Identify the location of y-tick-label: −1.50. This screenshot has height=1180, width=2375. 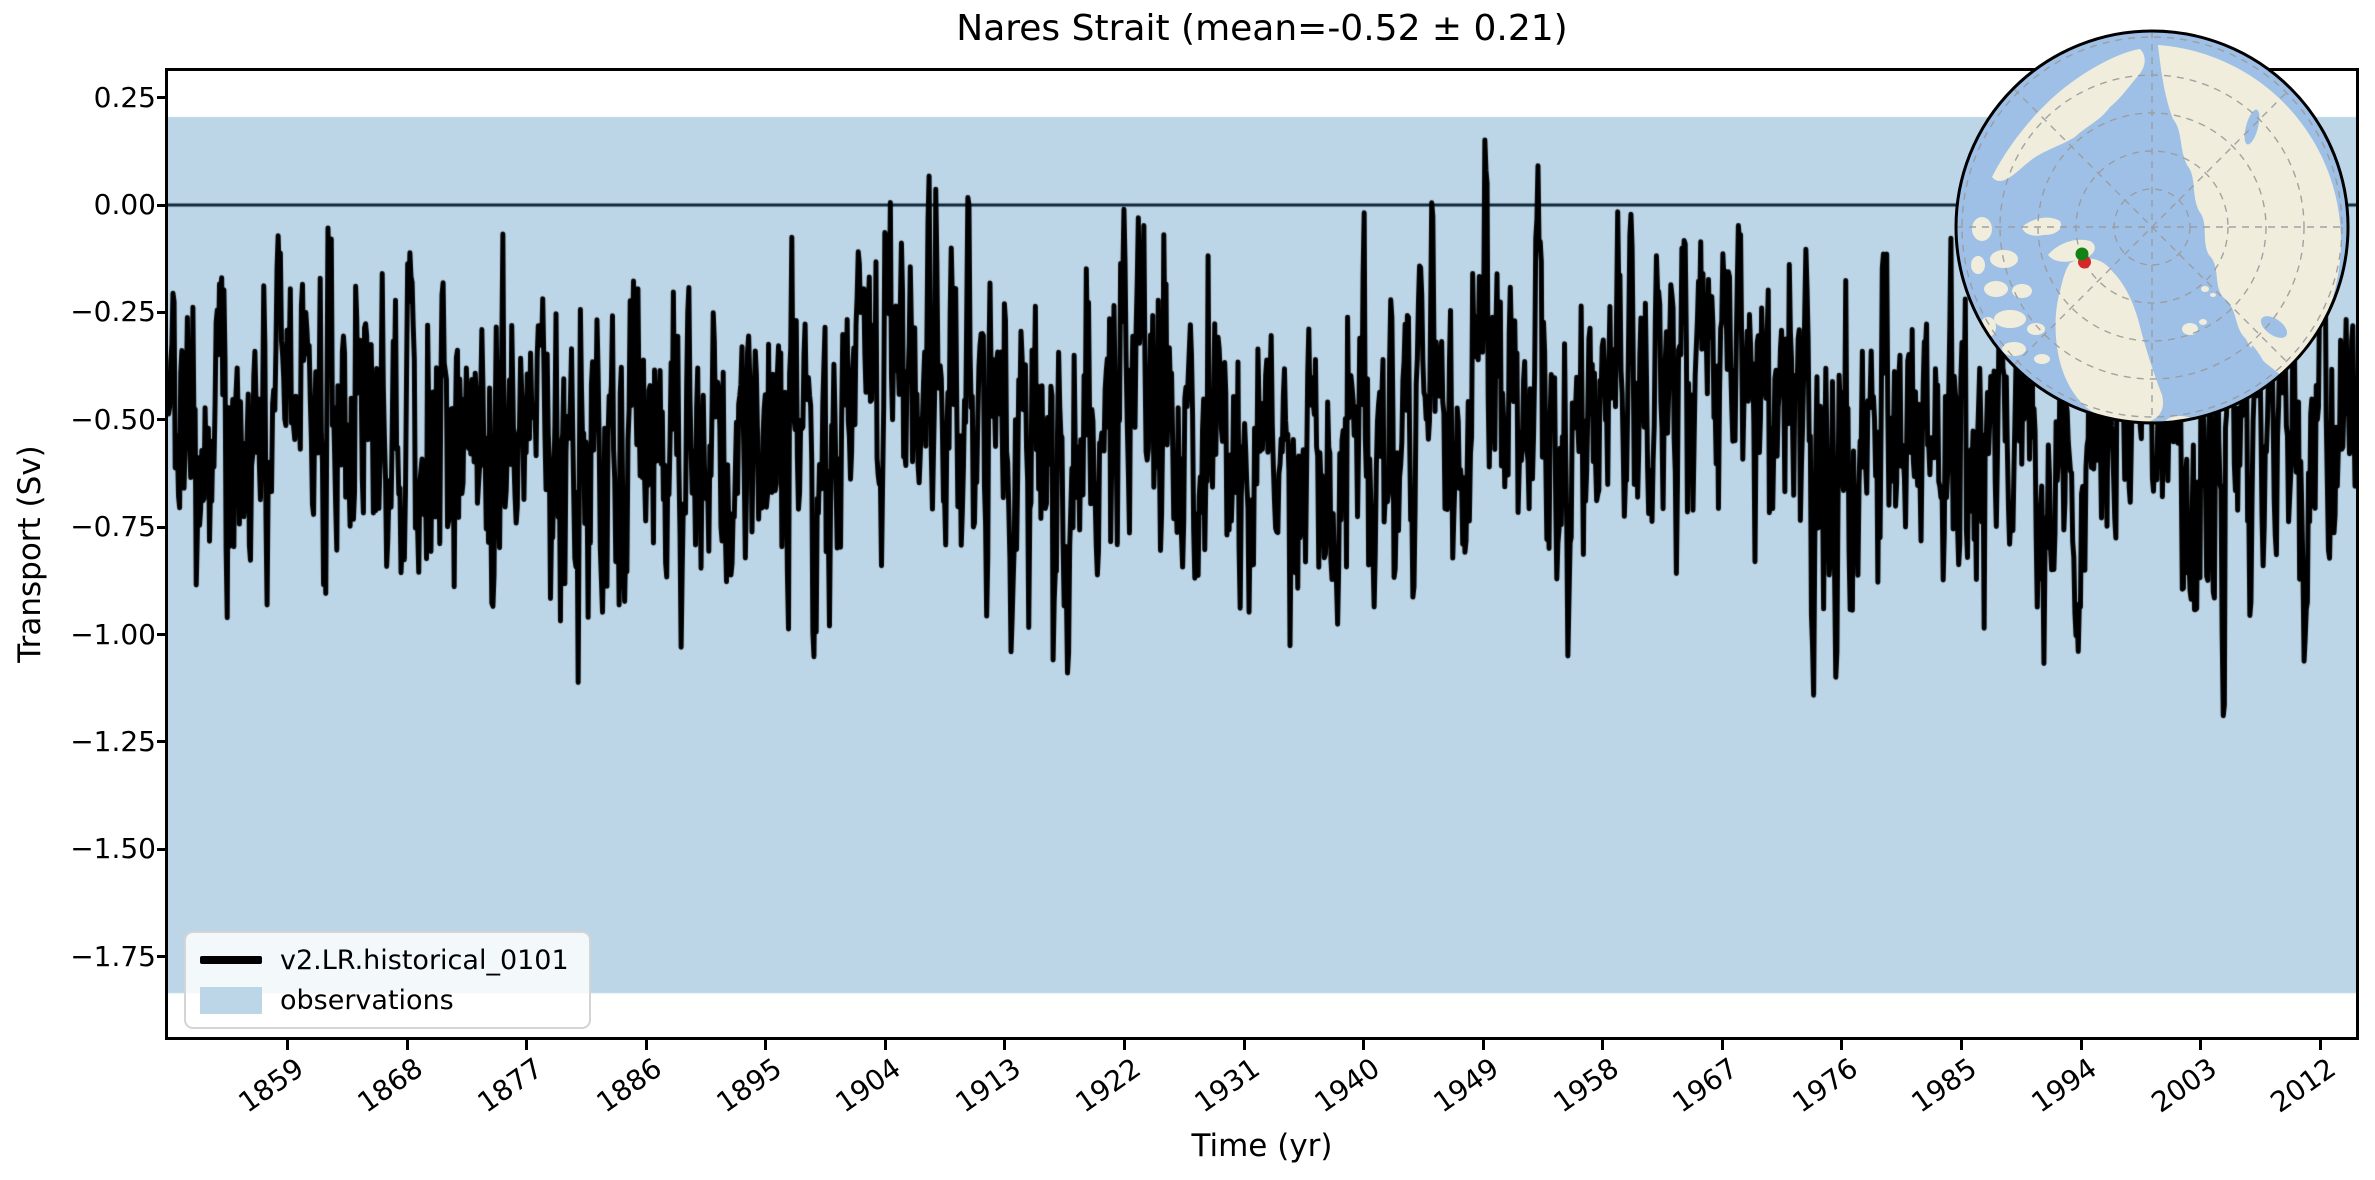
(113, 849).